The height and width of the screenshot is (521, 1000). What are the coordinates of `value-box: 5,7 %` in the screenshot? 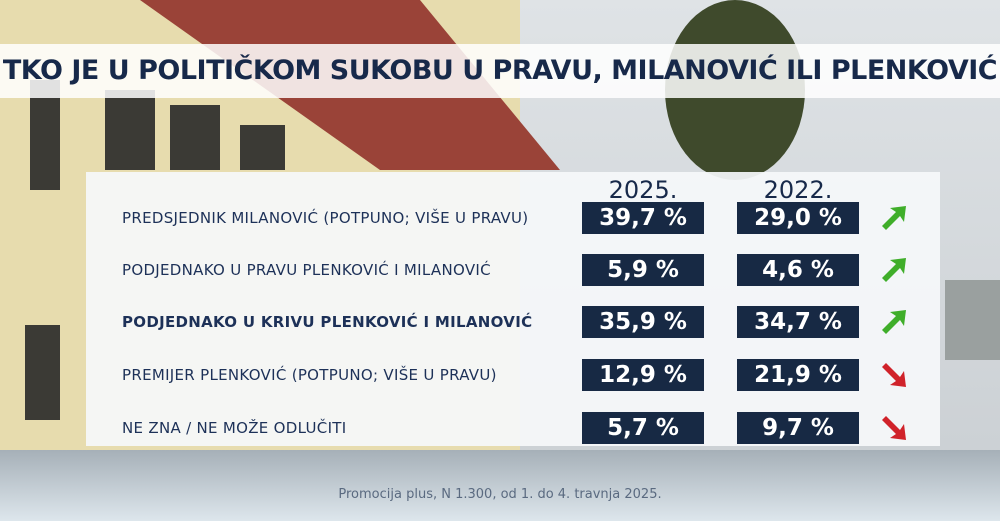 It's located at (643, 428).